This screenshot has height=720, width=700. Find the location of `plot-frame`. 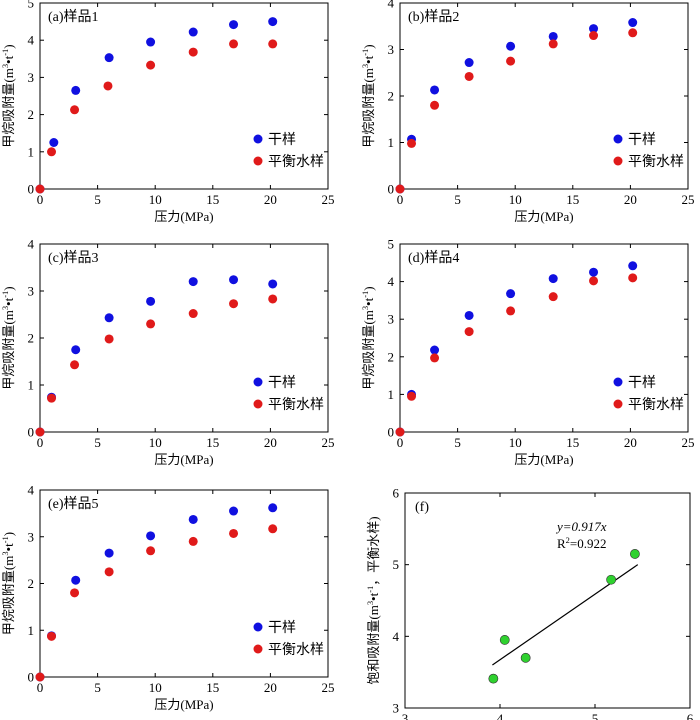

plot-frame is located at coordinates (184, 96).